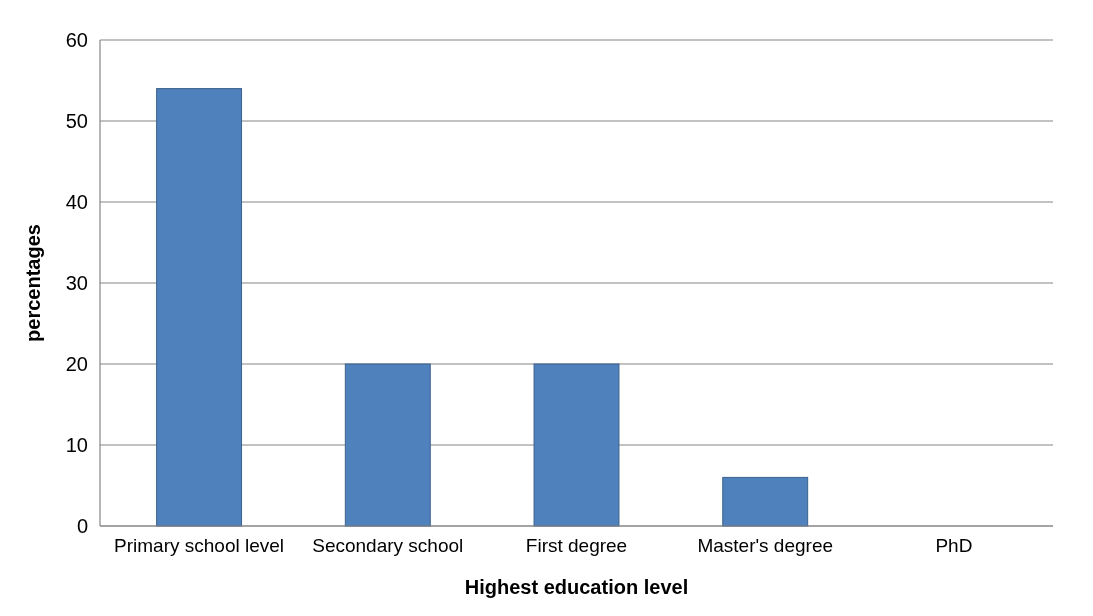 This screenshot has width=1093, height=616. Describe the element at coordinates (199, 545) in the screenshot. I see `x-tick-label: Primary school level` at that location.